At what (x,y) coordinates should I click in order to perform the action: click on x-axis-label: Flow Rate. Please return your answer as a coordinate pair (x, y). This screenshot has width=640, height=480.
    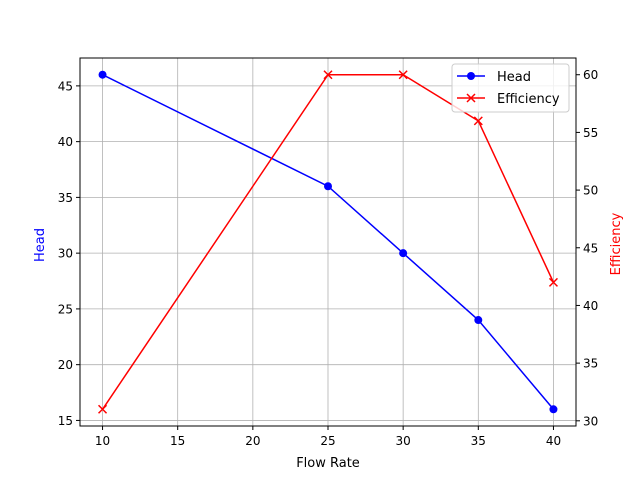
    Looking at the image, I should click on (328, 463).